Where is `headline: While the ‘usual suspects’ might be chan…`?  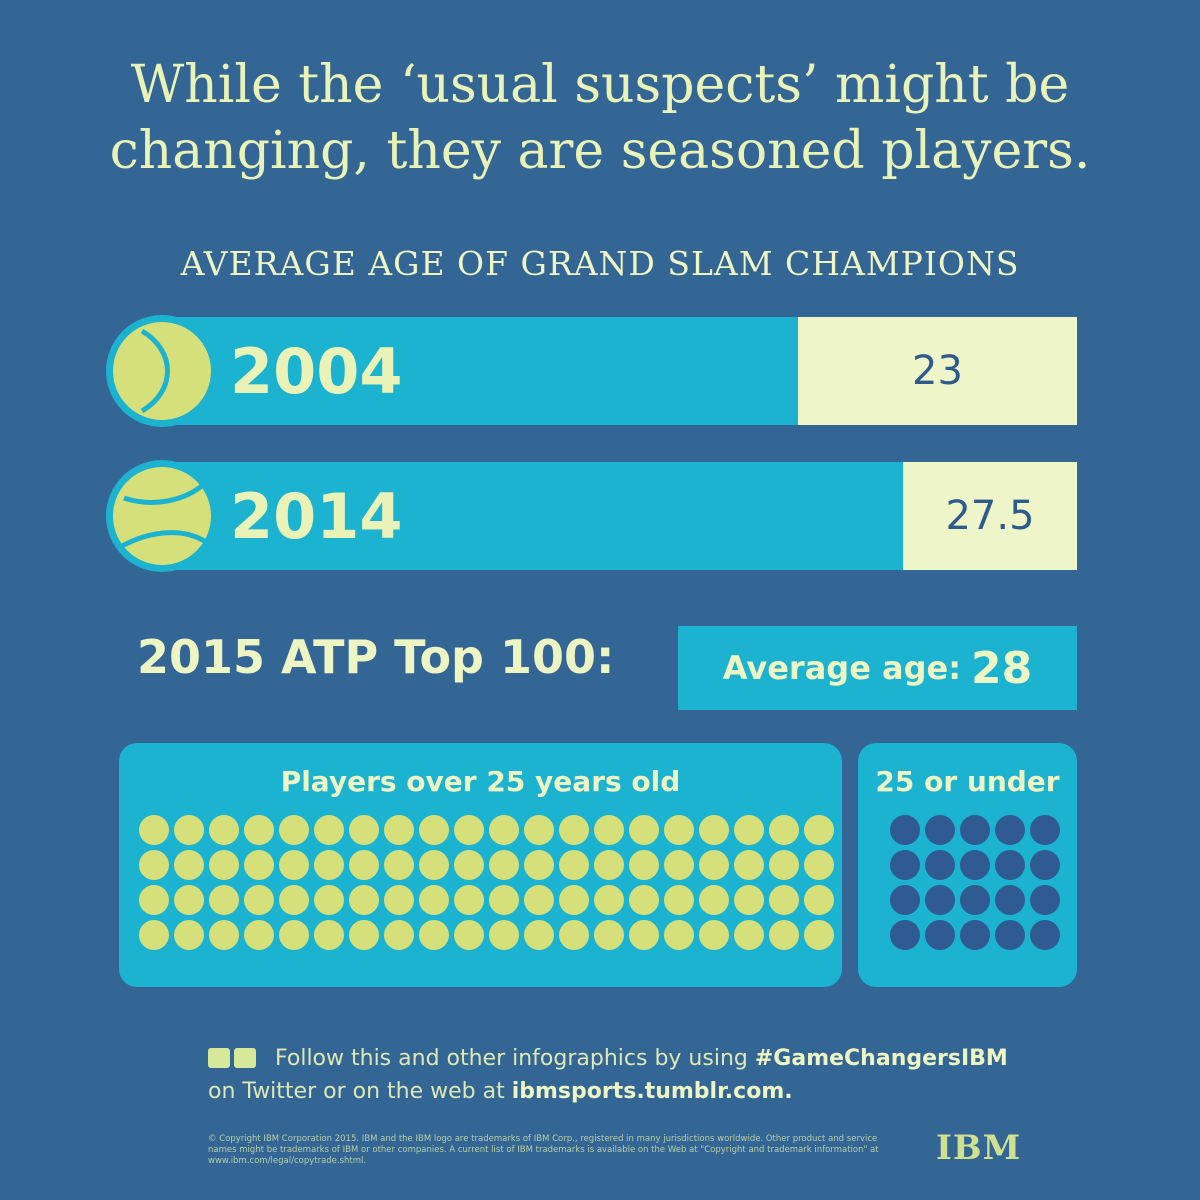 headline: While the ‘usual suspects’ might be chan… is located at coordinates (600, 118).